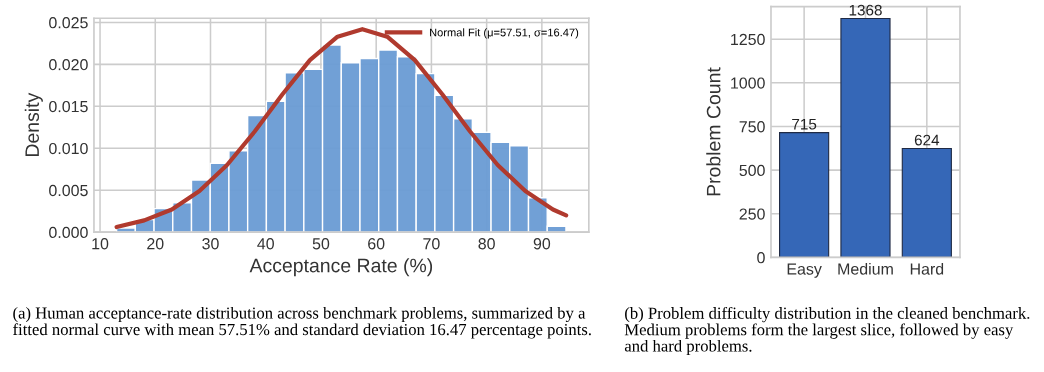  I want to click on y-tick-label: 0.005, so click(68, 190).